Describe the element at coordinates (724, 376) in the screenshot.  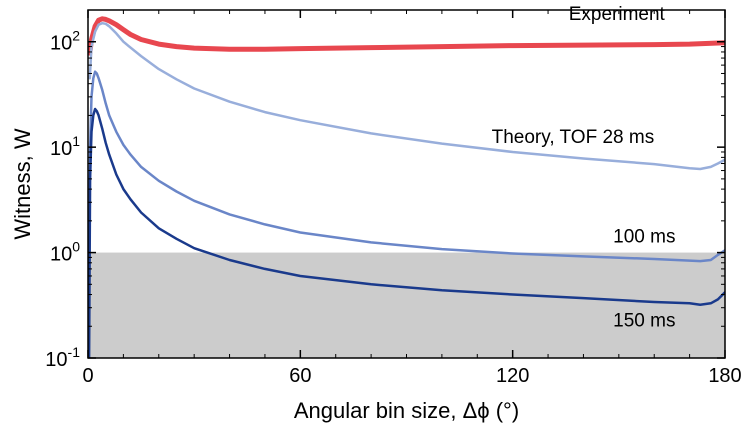
I see `x-tick-label: 180` at that location.